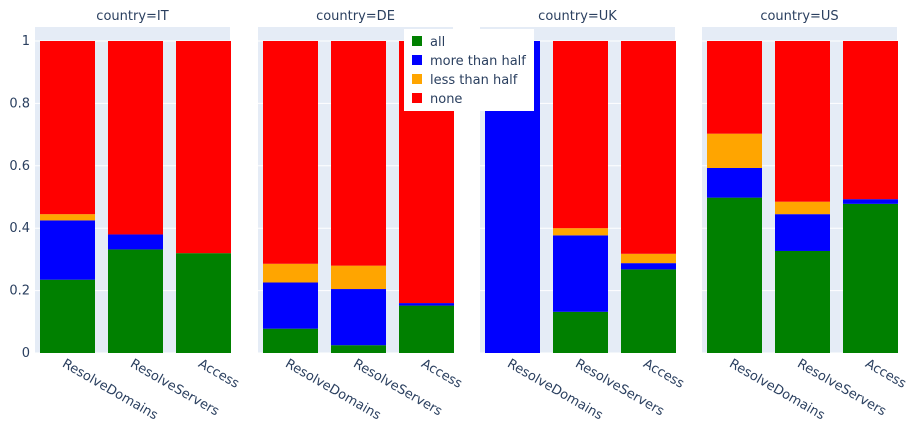 The height and width of the screenshot is (431, 906). I want to click on facet-title: country=IT, so click(132, 16).